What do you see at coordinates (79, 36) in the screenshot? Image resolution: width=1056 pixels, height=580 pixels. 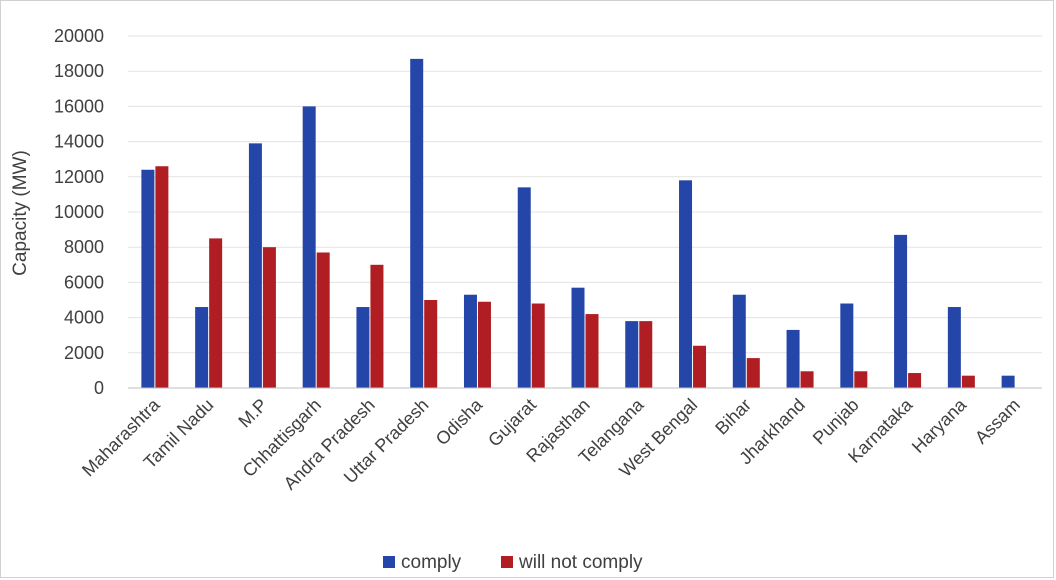 I see `y-tick-label: 20000` at bounding box center [79, 36].